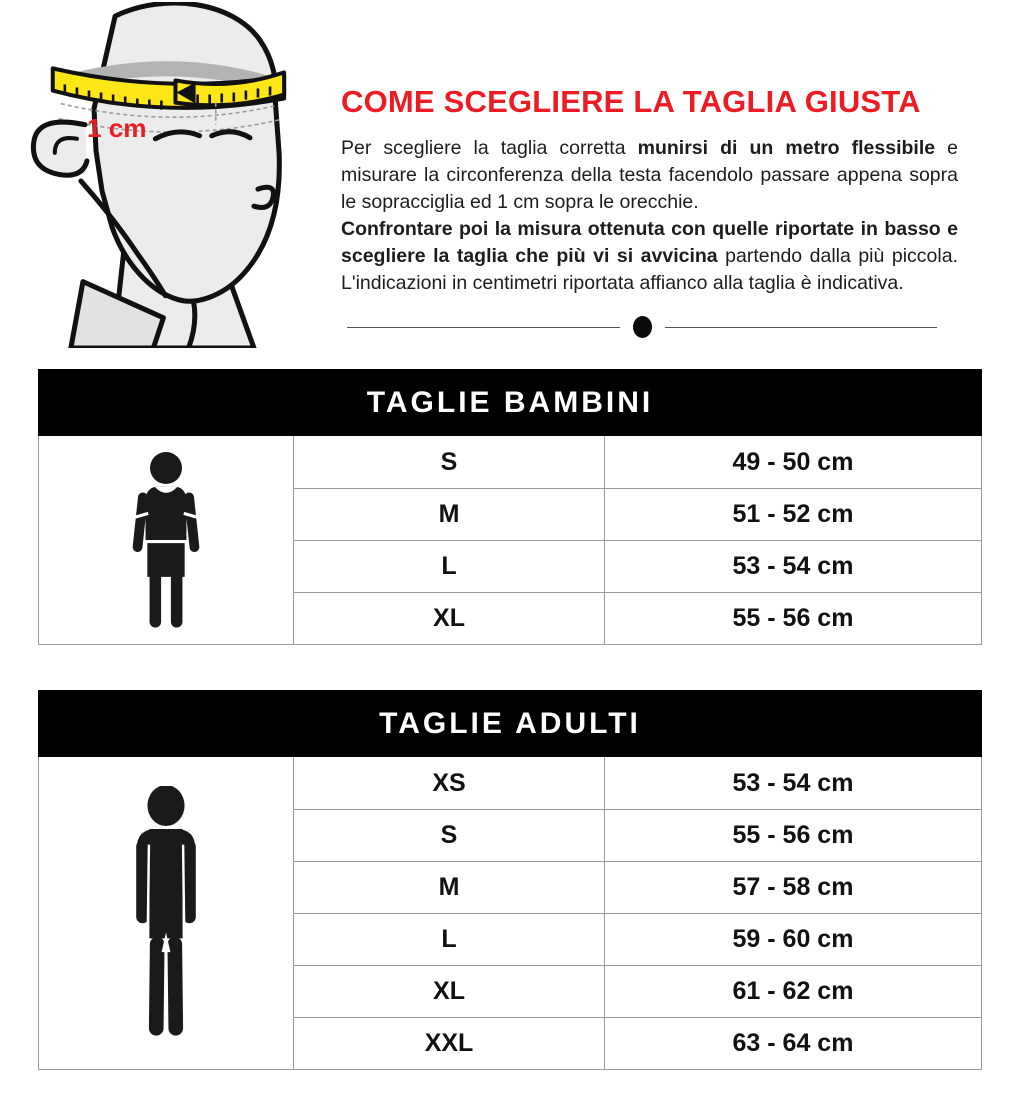 This screenshot has width=1024, height=1096. I want to click on section-divider, so click(642, 327).